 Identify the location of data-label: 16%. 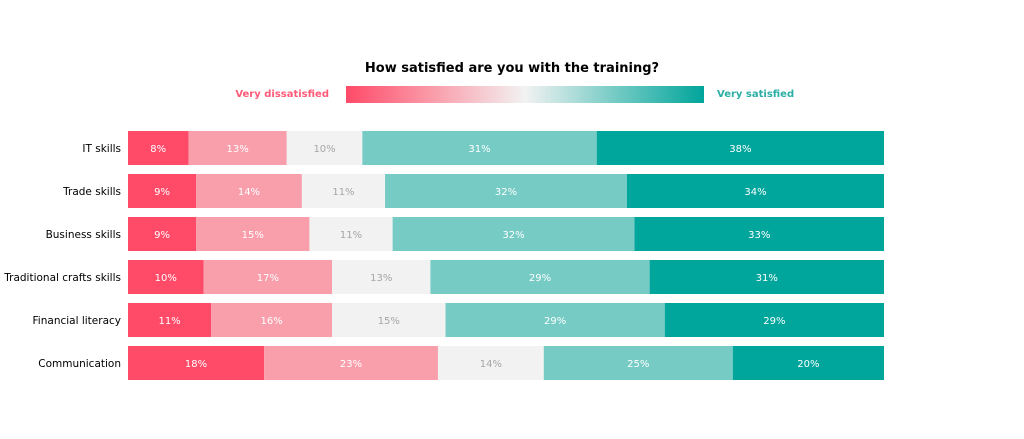
(272, 321).